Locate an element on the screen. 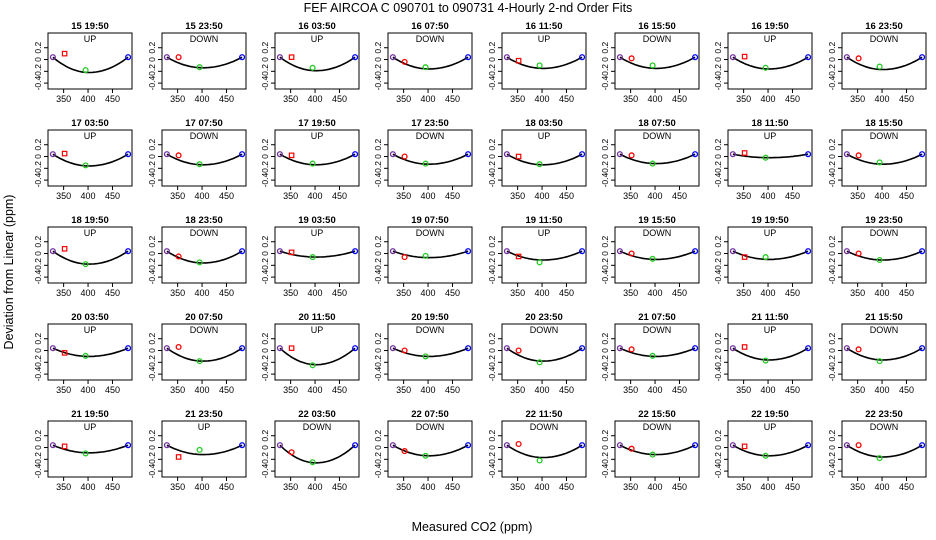 The width and height of the screenshot is (936, 540). panel: 20 11:50 UP -0.4-0.2 0 0.2 350 400 450 is located at coordinates (310, 353).